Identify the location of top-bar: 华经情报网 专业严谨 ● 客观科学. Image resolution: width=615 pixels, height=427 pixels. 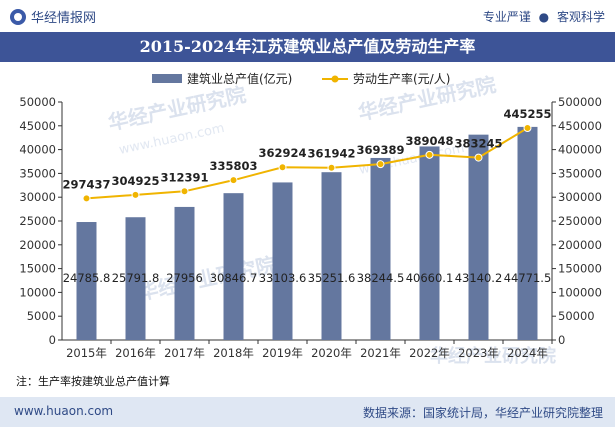
(307, 16).